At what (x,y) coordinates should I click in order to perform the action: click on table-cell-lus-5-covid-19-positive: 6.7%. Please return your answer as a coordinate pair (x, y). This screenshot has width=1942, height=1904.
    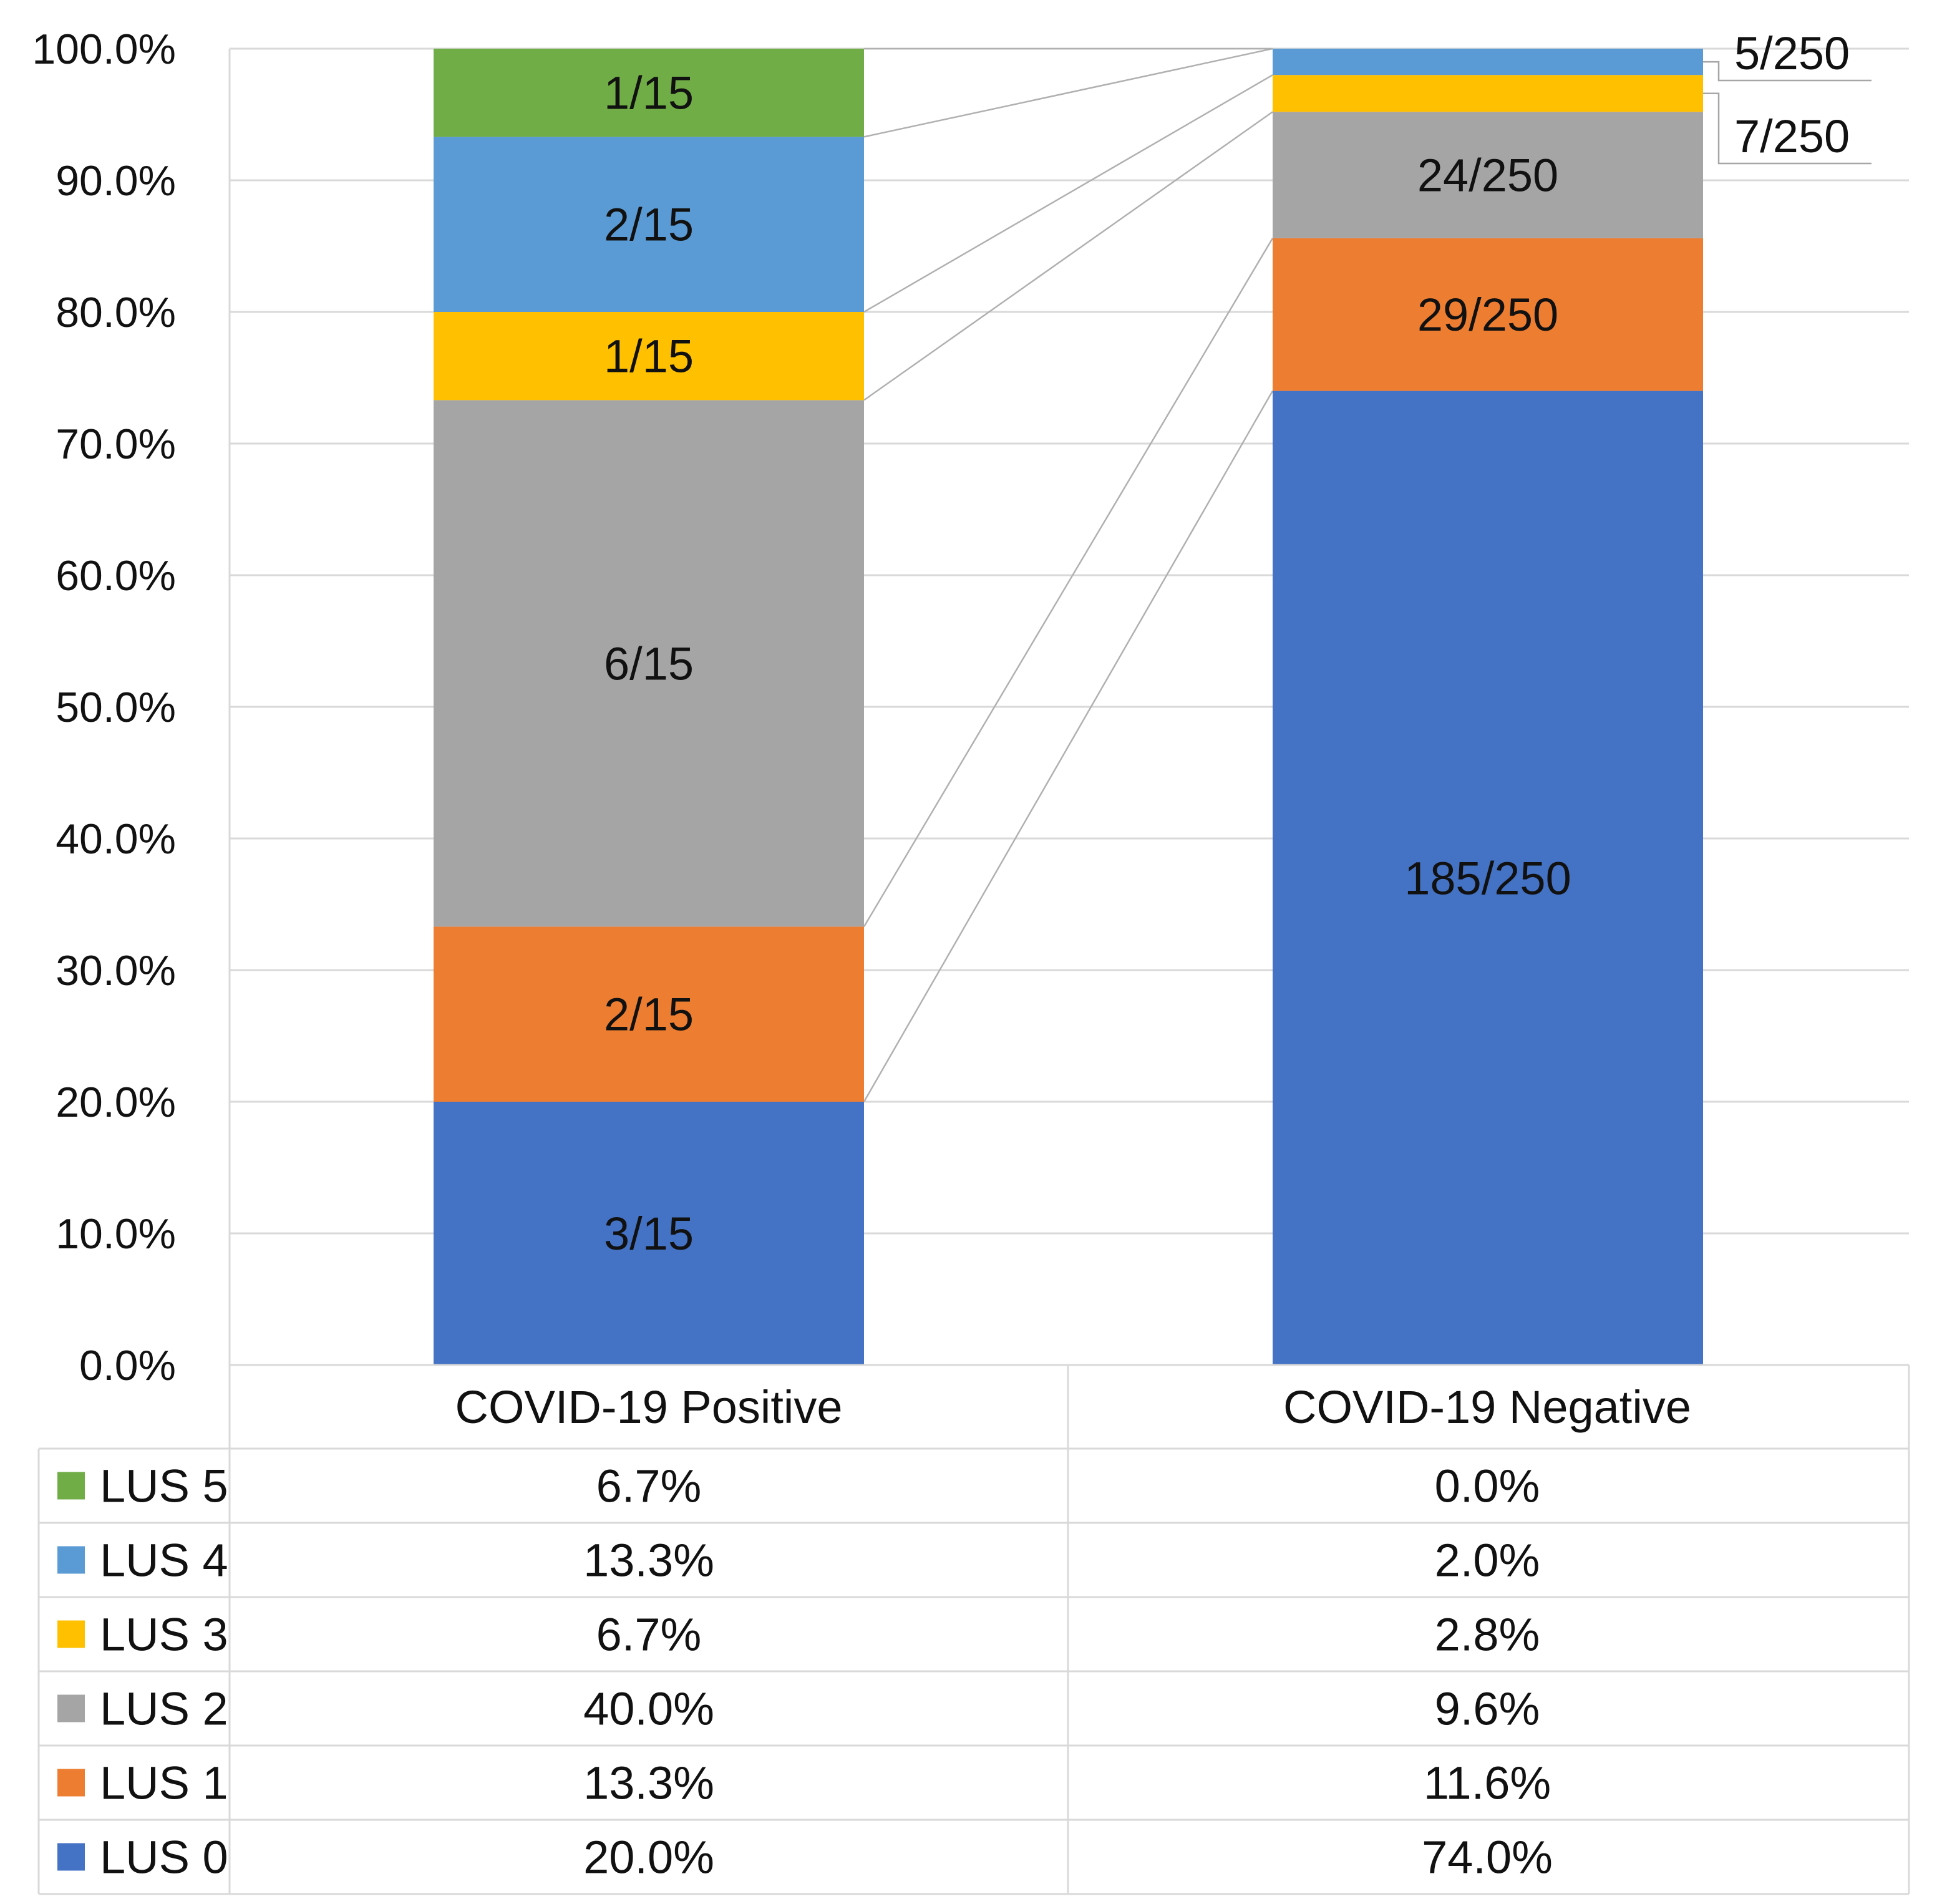
    Looking at the image, I should click on (649, 1486).